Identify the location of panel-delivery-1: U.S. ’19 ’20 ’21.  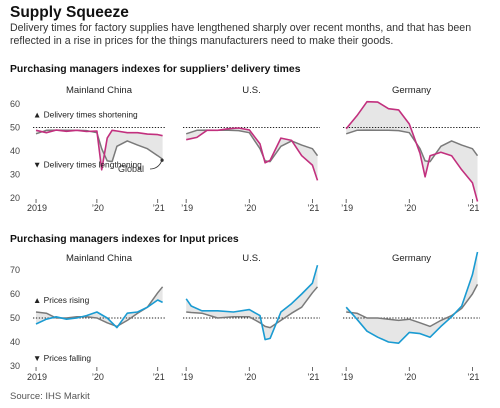
(250, 149).